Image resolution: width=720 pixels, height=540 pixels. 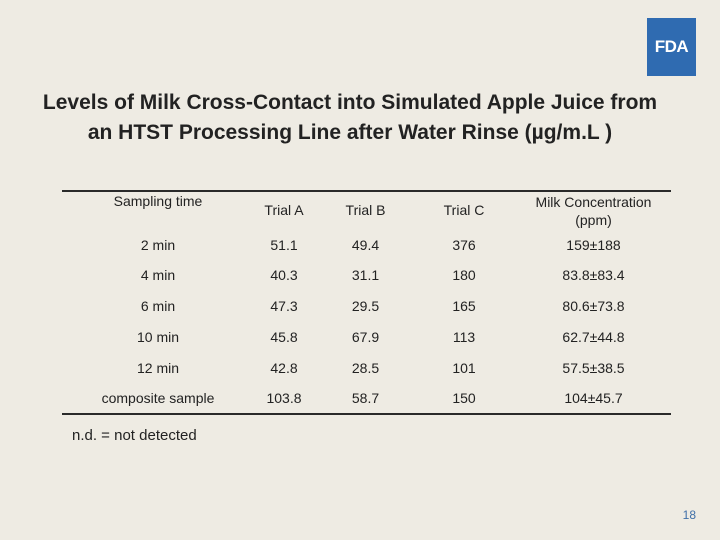 What do you see at coordinates (593, 275) in the screenshot?
I see `row-2-milk-concentration: 83.8±83.4` at bounding box center [593, 275].